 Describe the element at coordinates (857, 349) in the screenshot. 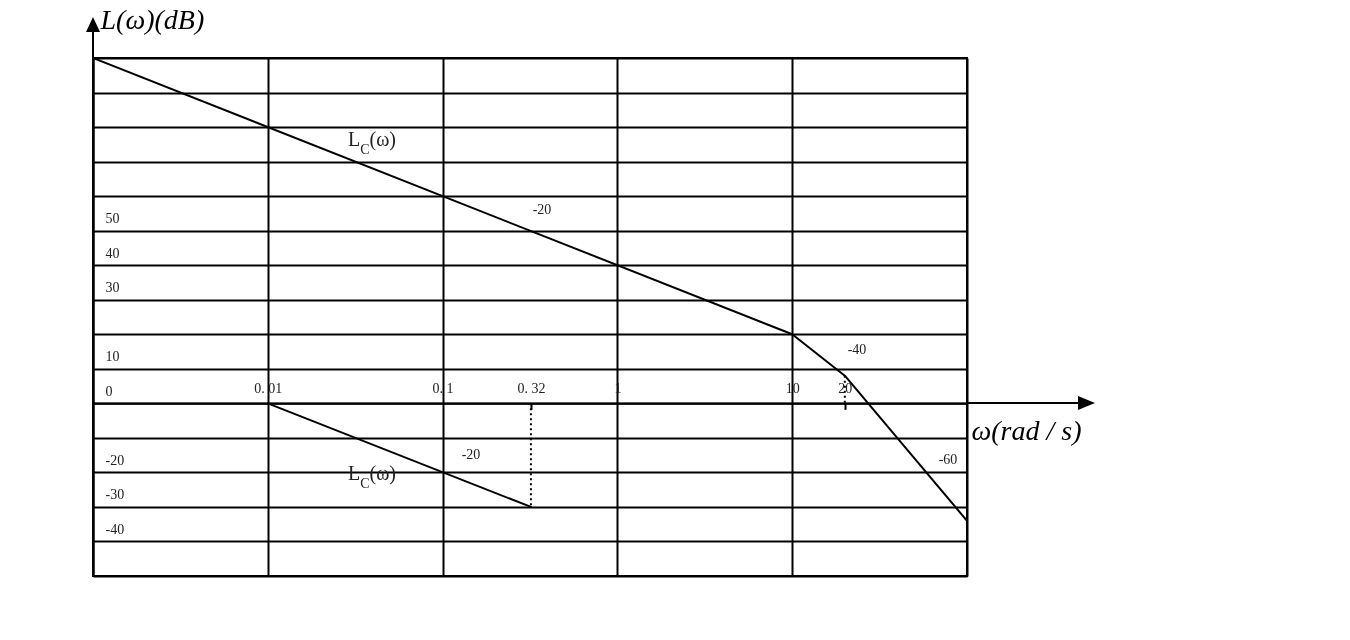

I see `annotation: -40` at that location.